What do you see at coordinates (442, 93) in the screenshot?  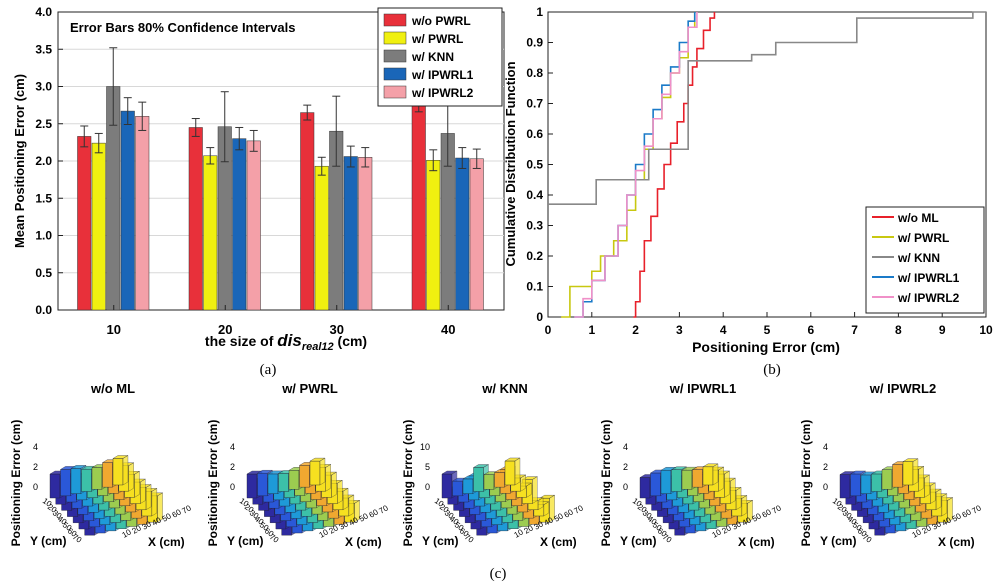 I see `panel-a-legend-label: w/ IPWRL2` at bounding box center [442, 93].